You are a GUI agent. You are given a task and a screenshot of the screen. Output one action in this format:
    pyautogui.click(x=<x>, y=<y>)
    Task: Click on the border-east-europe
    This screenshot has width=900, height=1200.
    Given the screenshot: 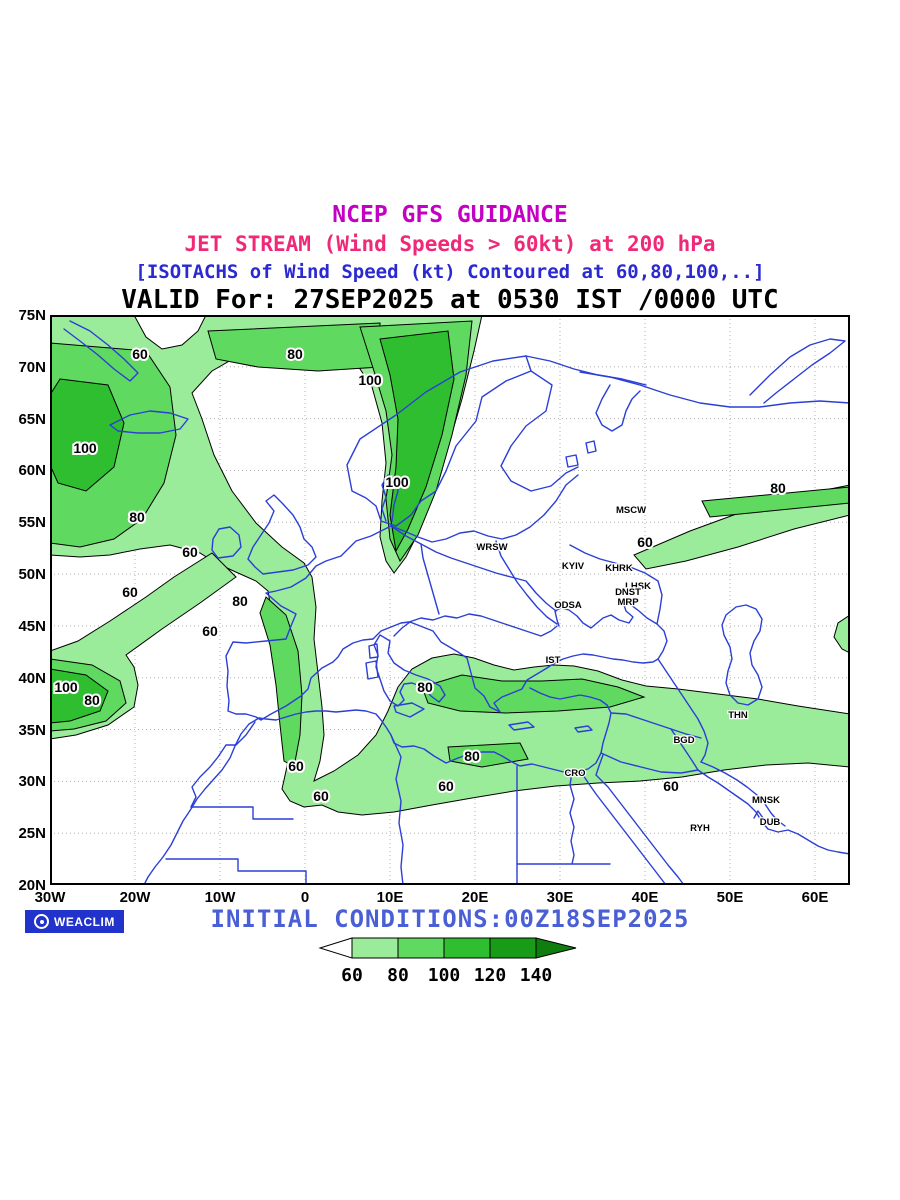 What is the action you would take?
    pyautogui.click(x=526, y=582)
    